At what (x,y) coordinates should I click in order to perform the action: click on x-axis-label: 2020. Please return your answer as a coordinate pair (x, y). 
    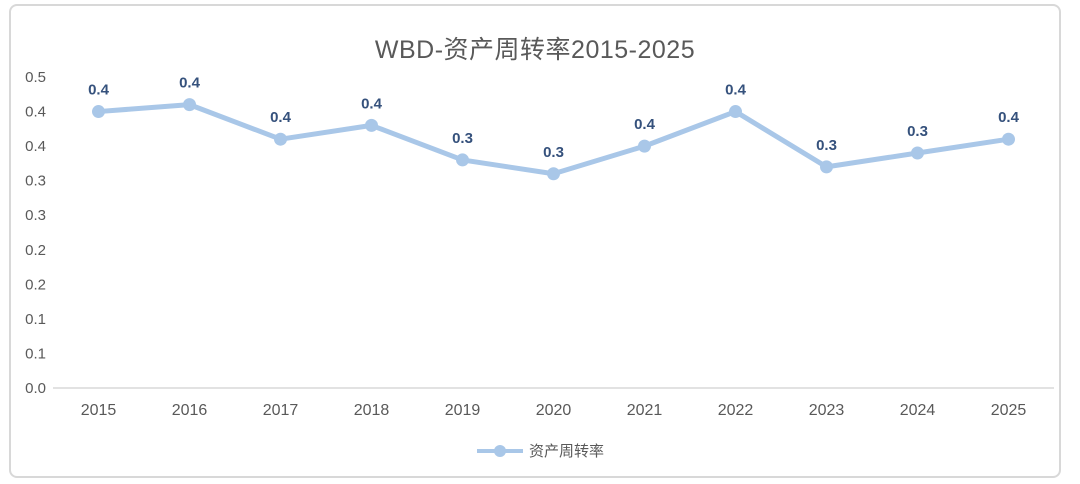
    Looking at the image, I should click on (554, 410).